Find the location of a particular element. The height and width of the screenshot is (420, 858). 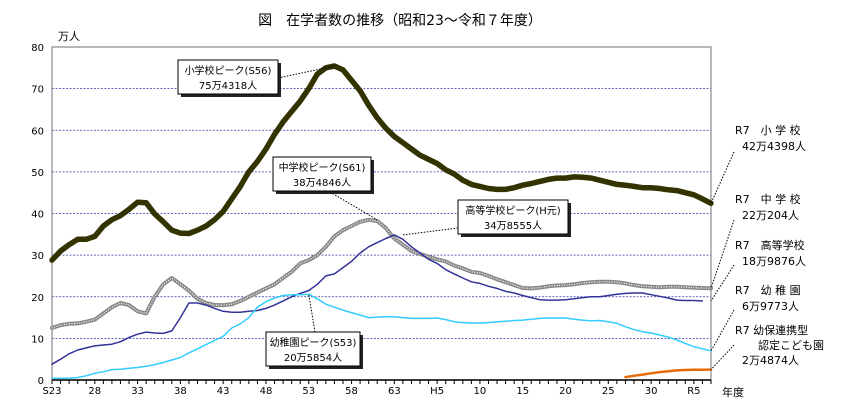

annotation-title: 小学校ピーク(S56) is located at coordinates (228, 70).